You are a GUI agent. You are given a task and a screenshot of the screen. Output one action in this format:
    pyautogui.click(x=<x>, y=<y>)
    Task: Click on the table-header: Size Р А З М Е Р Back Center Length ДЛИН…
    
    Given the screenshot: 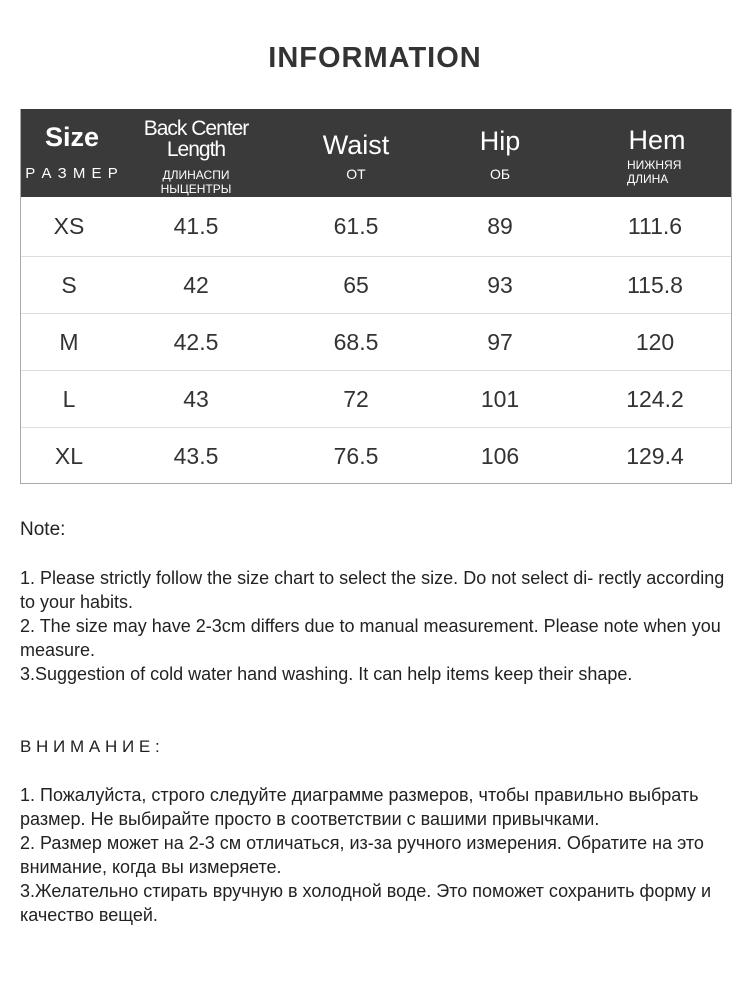 What is the action you would take?
    pyautogui.click(x=376, y=153)
    